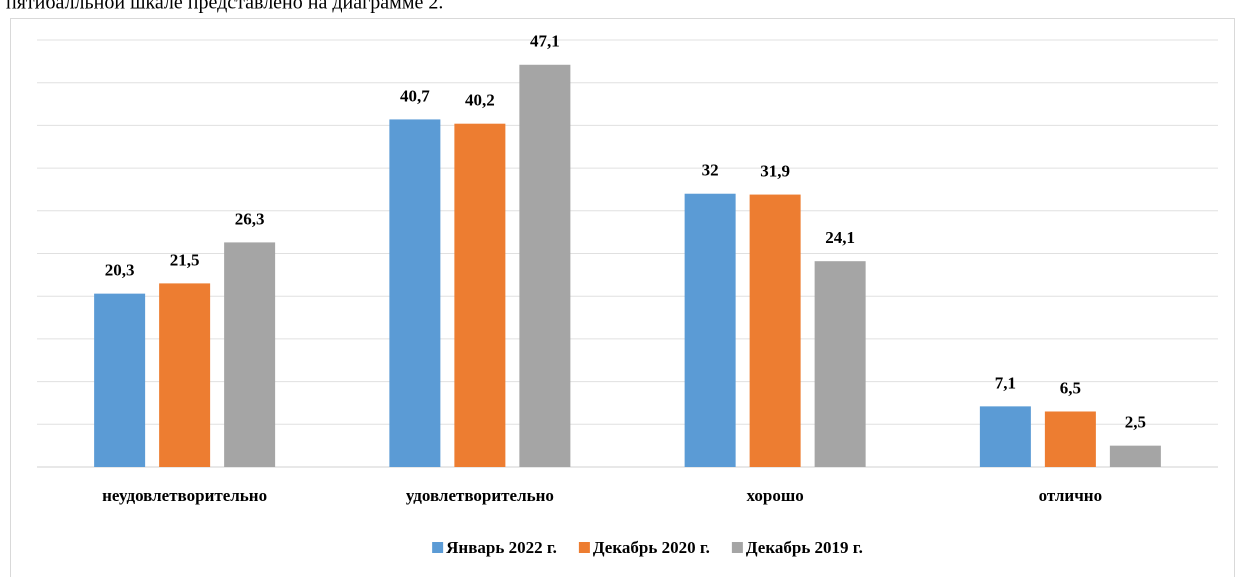 The width and height of the screenshot is (1238, 582). I want to click on data-label: 20,3, so click(120, 270).